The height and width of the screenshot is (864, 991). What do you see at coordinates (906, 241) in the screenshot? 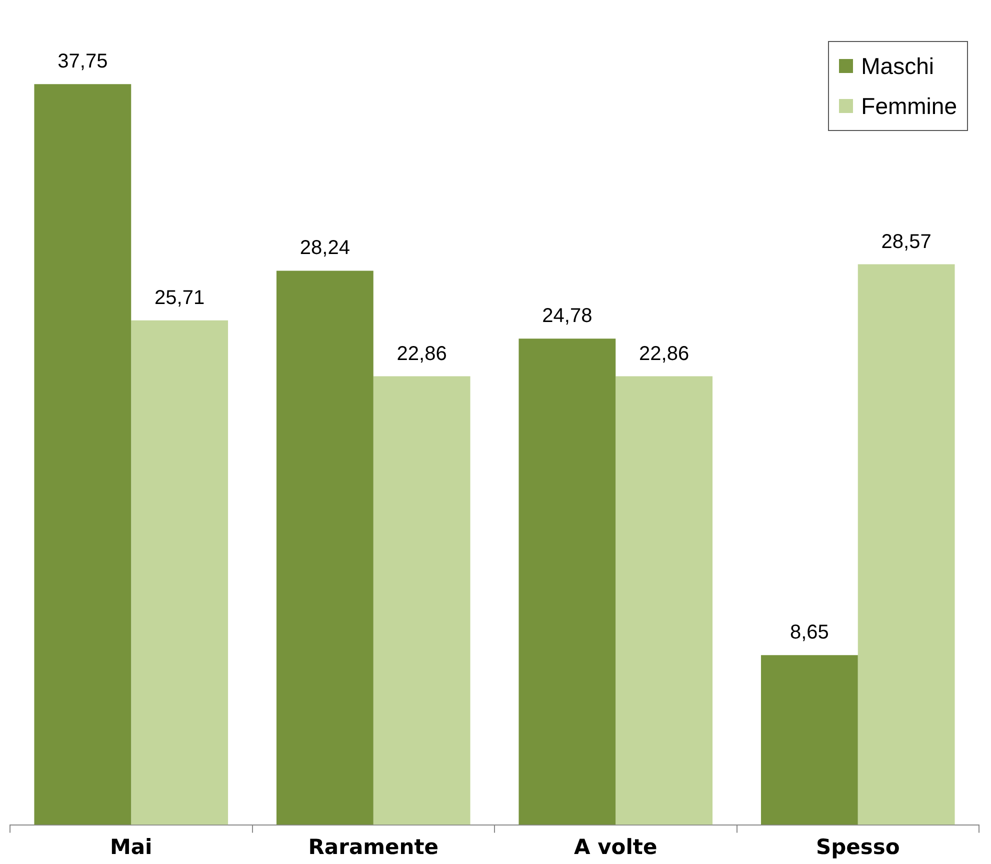
I see `data-label: 28,57` at bounding box center [906, 241].